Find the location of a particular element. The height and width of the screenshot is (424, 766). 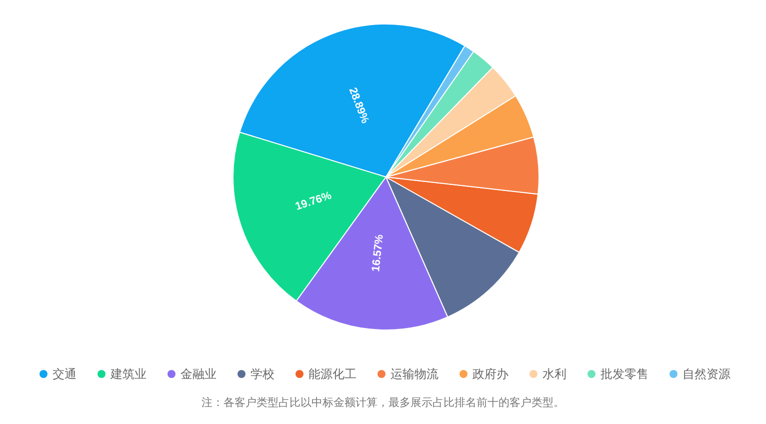

legend-label: 能源化工 is located at coordinates (332, 374).